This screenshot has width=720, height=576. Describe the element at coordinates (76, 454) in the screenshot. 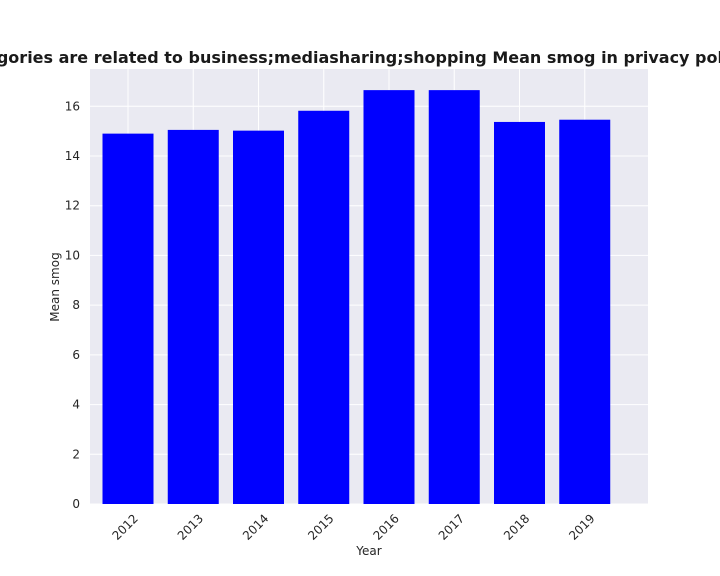

I see `y-tick-label: 2` at that location.